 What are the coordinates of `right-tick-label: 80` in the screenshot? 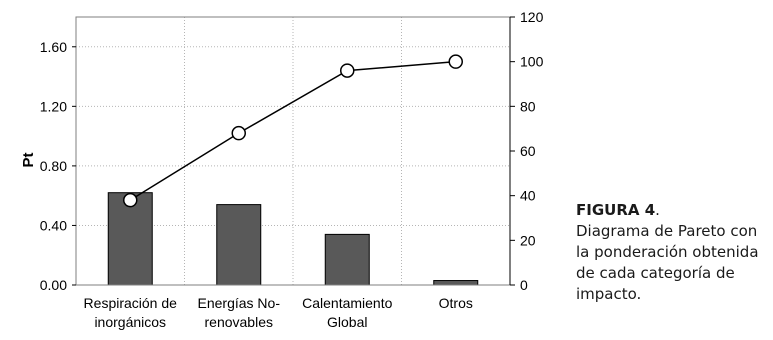 It's located at (528, 106).